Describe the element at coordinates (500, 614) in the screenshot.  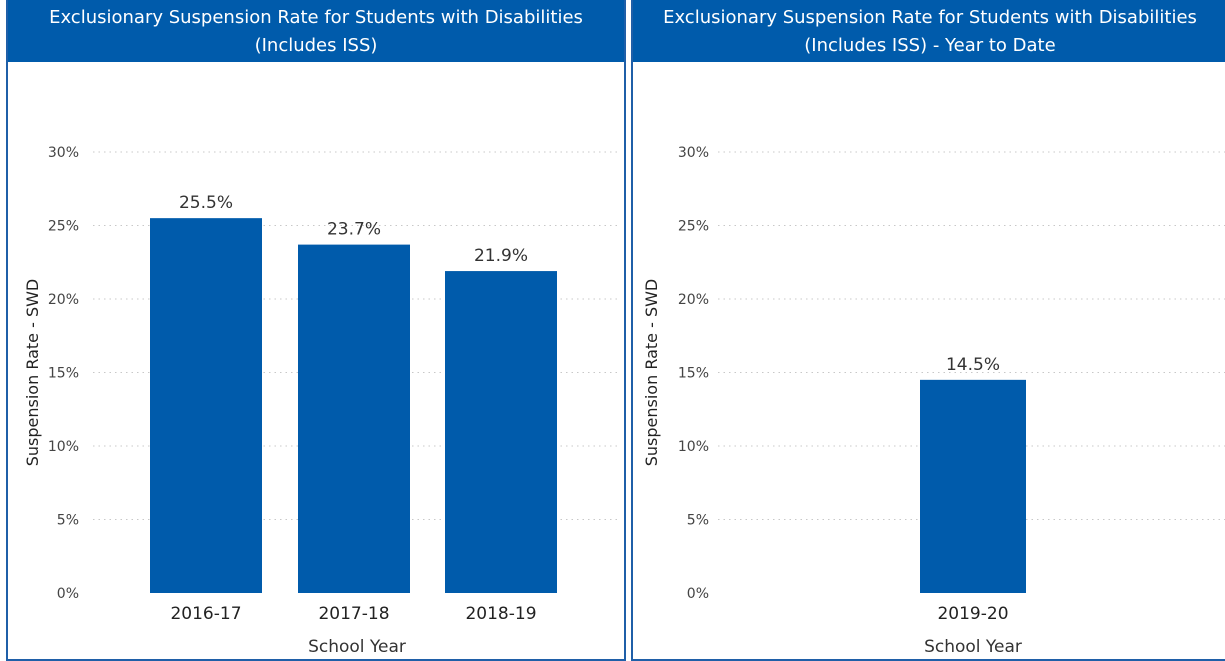
I see `x-tick-label: 2018-19` at that location.